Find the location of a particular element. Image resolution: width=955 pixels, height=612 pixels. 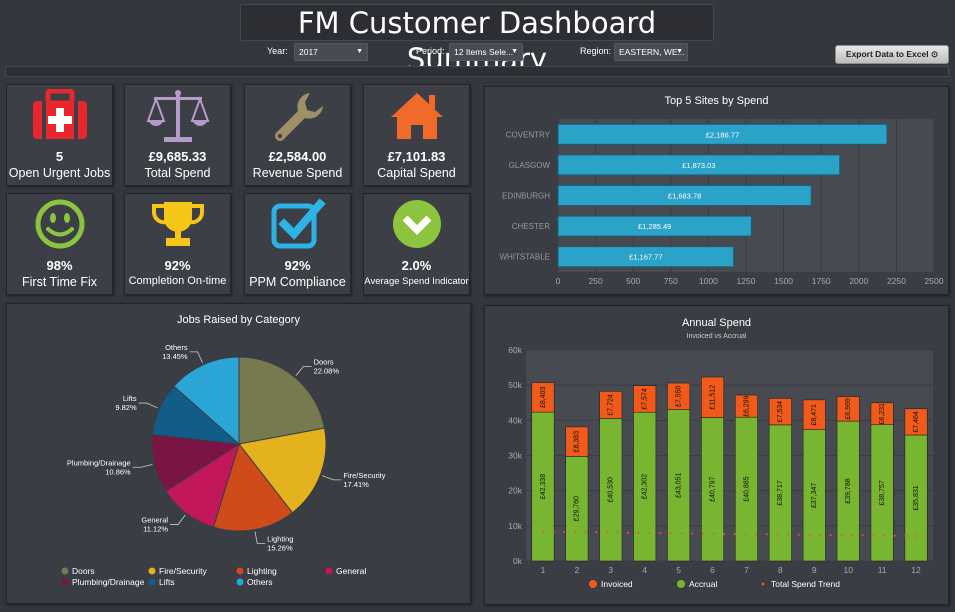

x-tick-label: 3 is located at coordinates (610, 570).